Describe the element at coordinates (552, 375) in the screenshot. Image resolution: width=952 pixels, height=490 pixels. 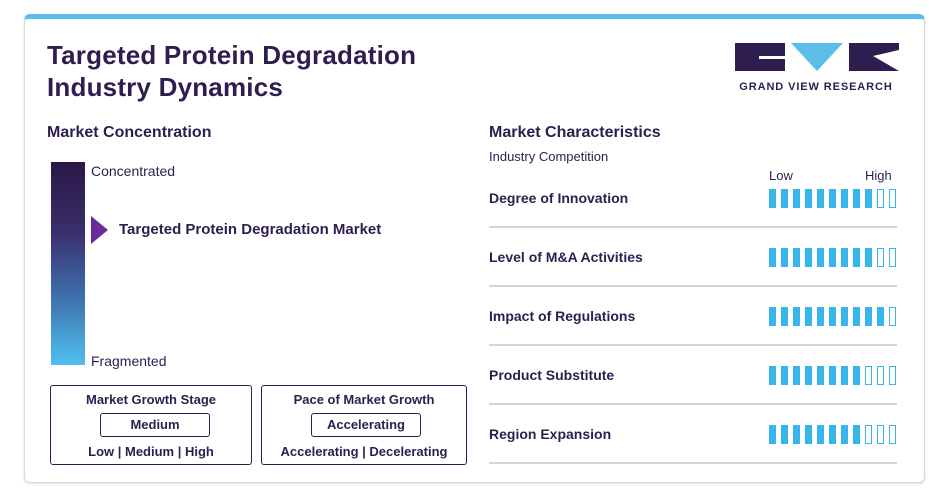
I see `characteristic-label: Product Substitute` at that location.